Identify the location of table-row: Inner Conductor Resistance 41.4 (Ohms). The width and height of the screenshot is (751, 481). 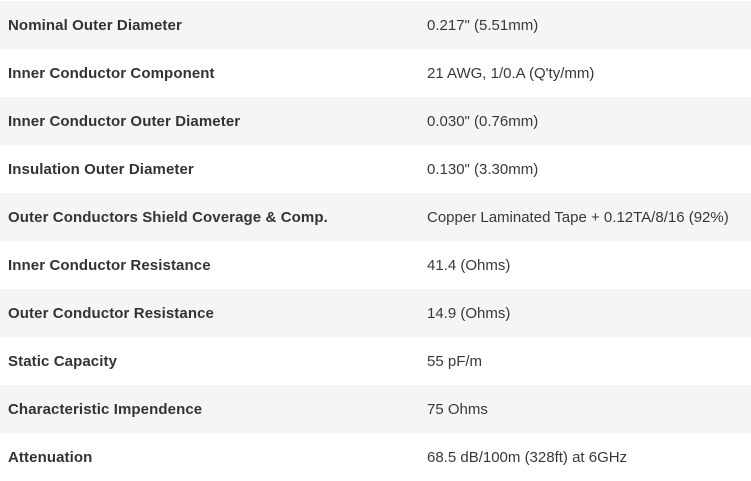
(375, 265).